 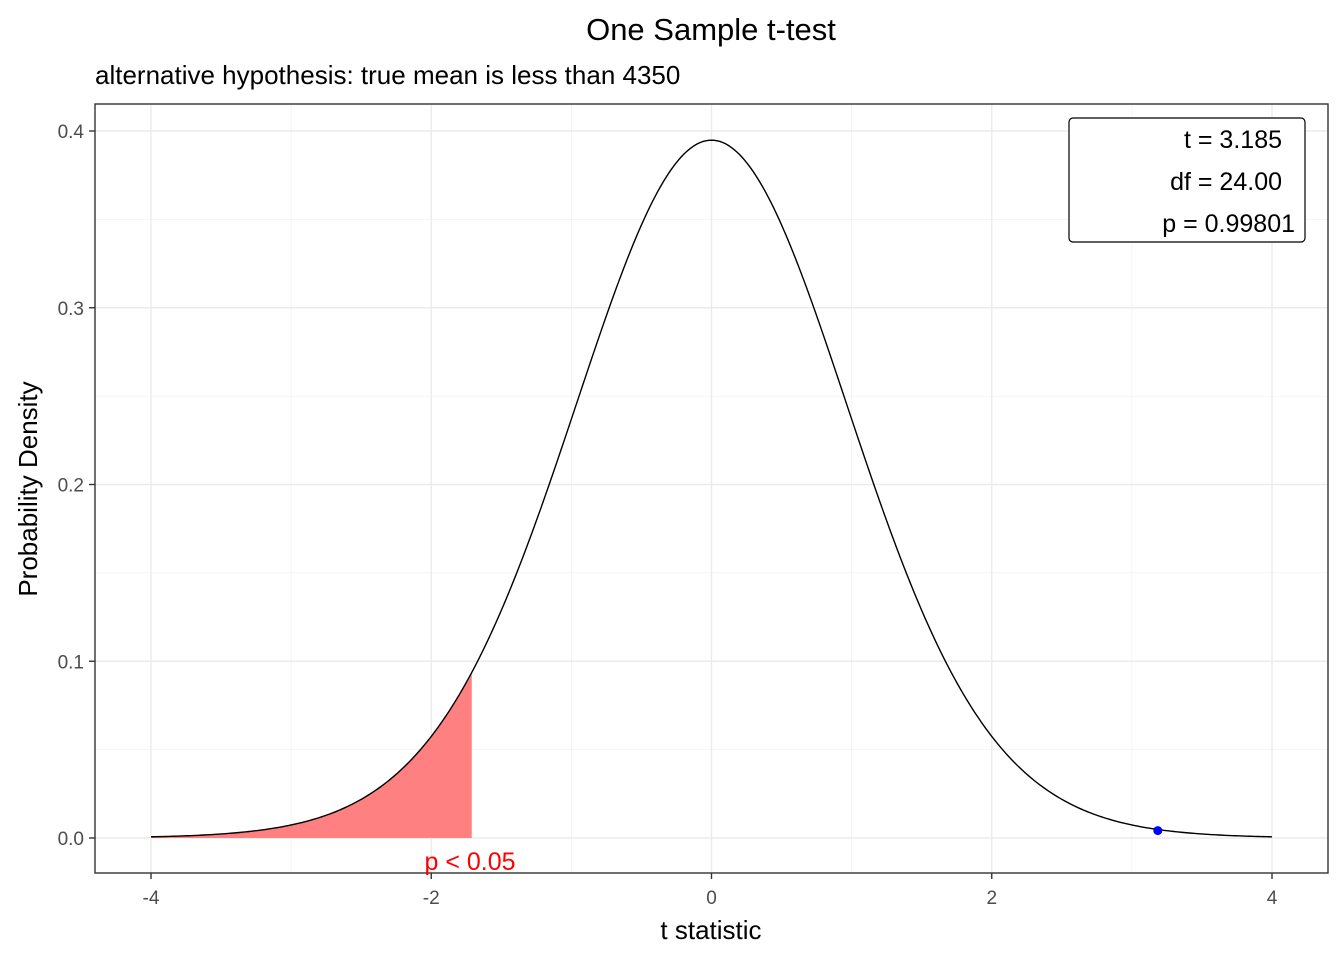 I want to click on x-tick-label: 2, so click(x=991, y=898).